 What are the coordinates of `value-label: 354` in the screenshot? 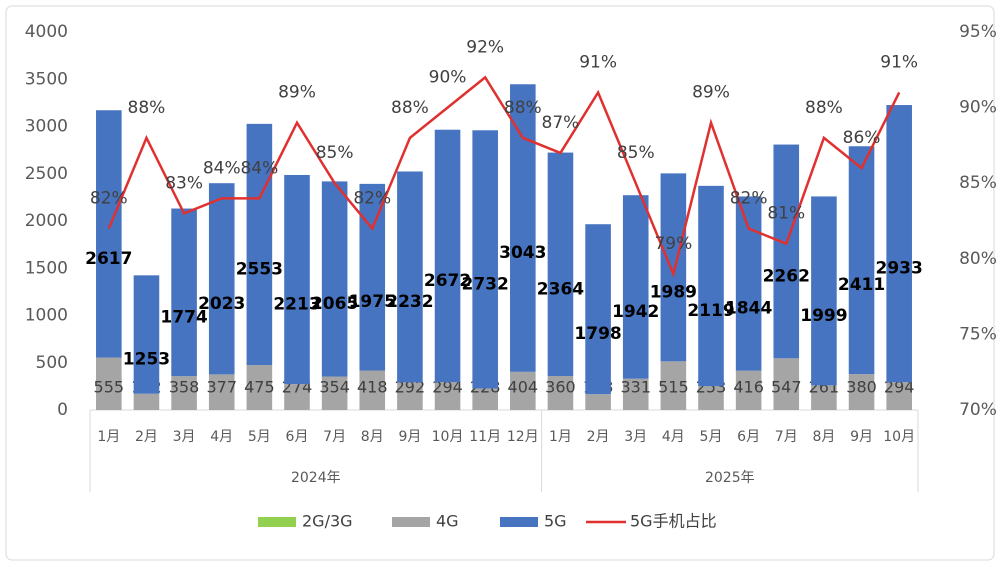 It's located at (334, 387).